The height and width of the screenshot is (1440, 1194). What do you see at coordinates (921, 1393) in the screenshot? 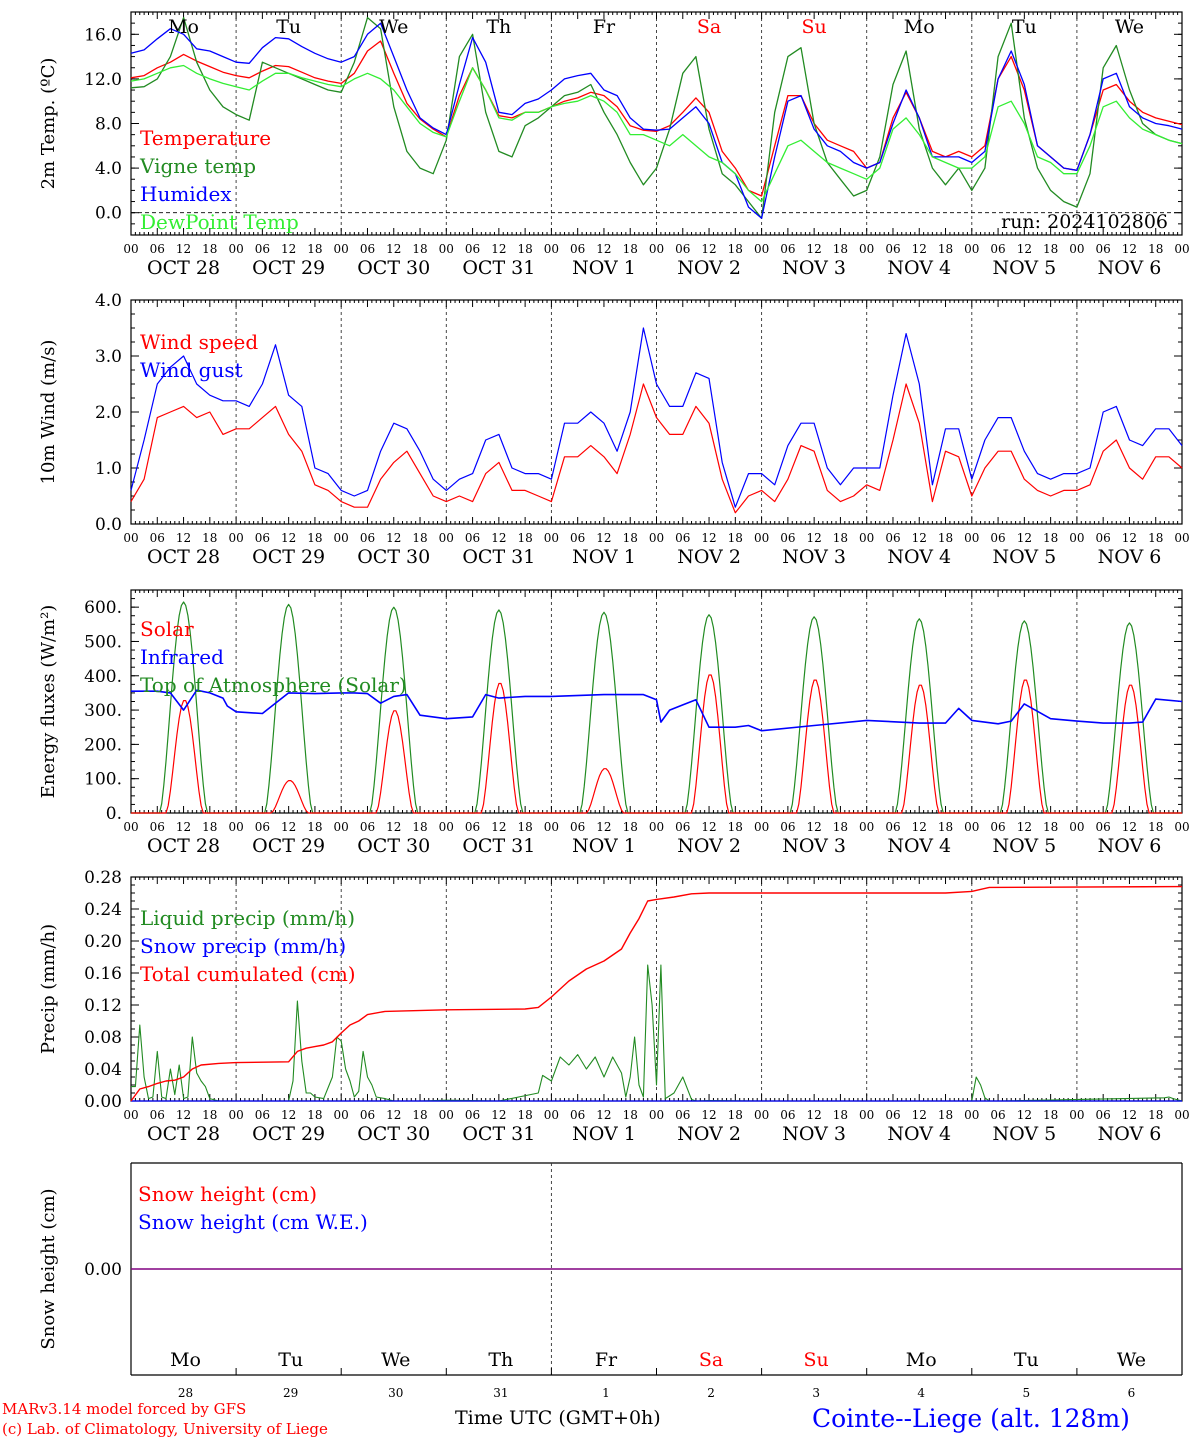
I see `day-number-label: 4` at bounding box center [921, 1393].